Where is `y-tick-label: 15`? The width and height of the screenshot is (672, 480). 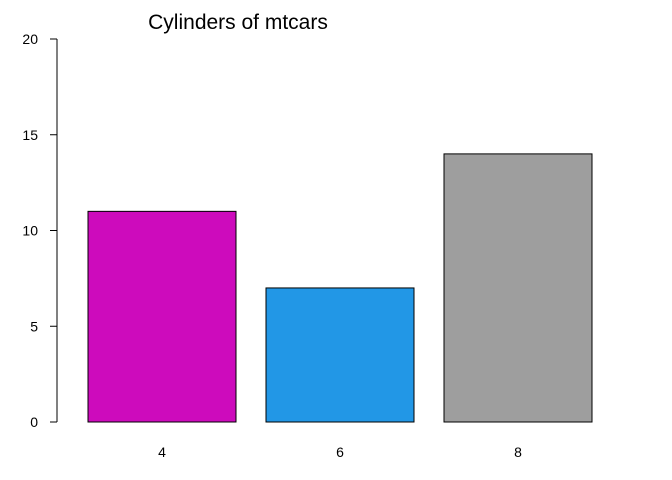
y-tick-label: 15 is located at coordinates (30, 135).